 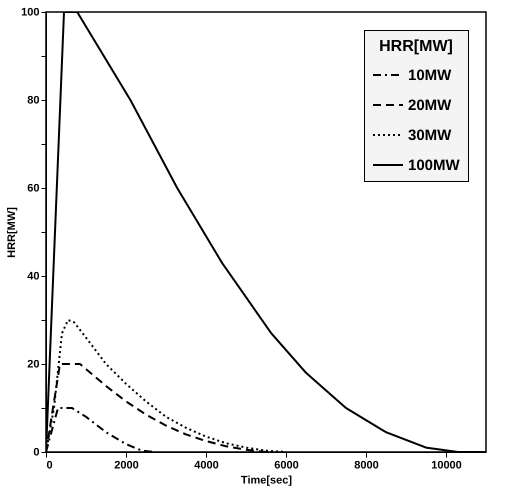 I want to click on y-tick-label: 80, so click(x=33, y=100).